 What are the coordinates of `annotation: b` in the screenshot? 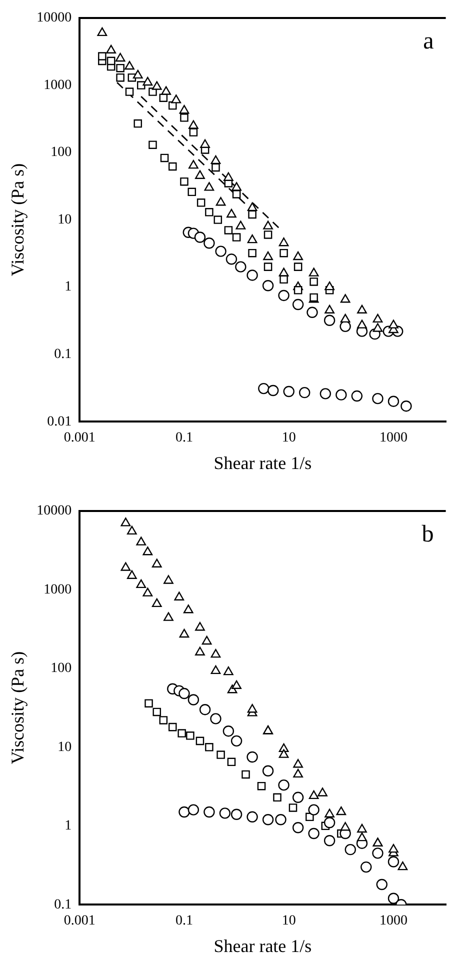 It's located at (428, 534).